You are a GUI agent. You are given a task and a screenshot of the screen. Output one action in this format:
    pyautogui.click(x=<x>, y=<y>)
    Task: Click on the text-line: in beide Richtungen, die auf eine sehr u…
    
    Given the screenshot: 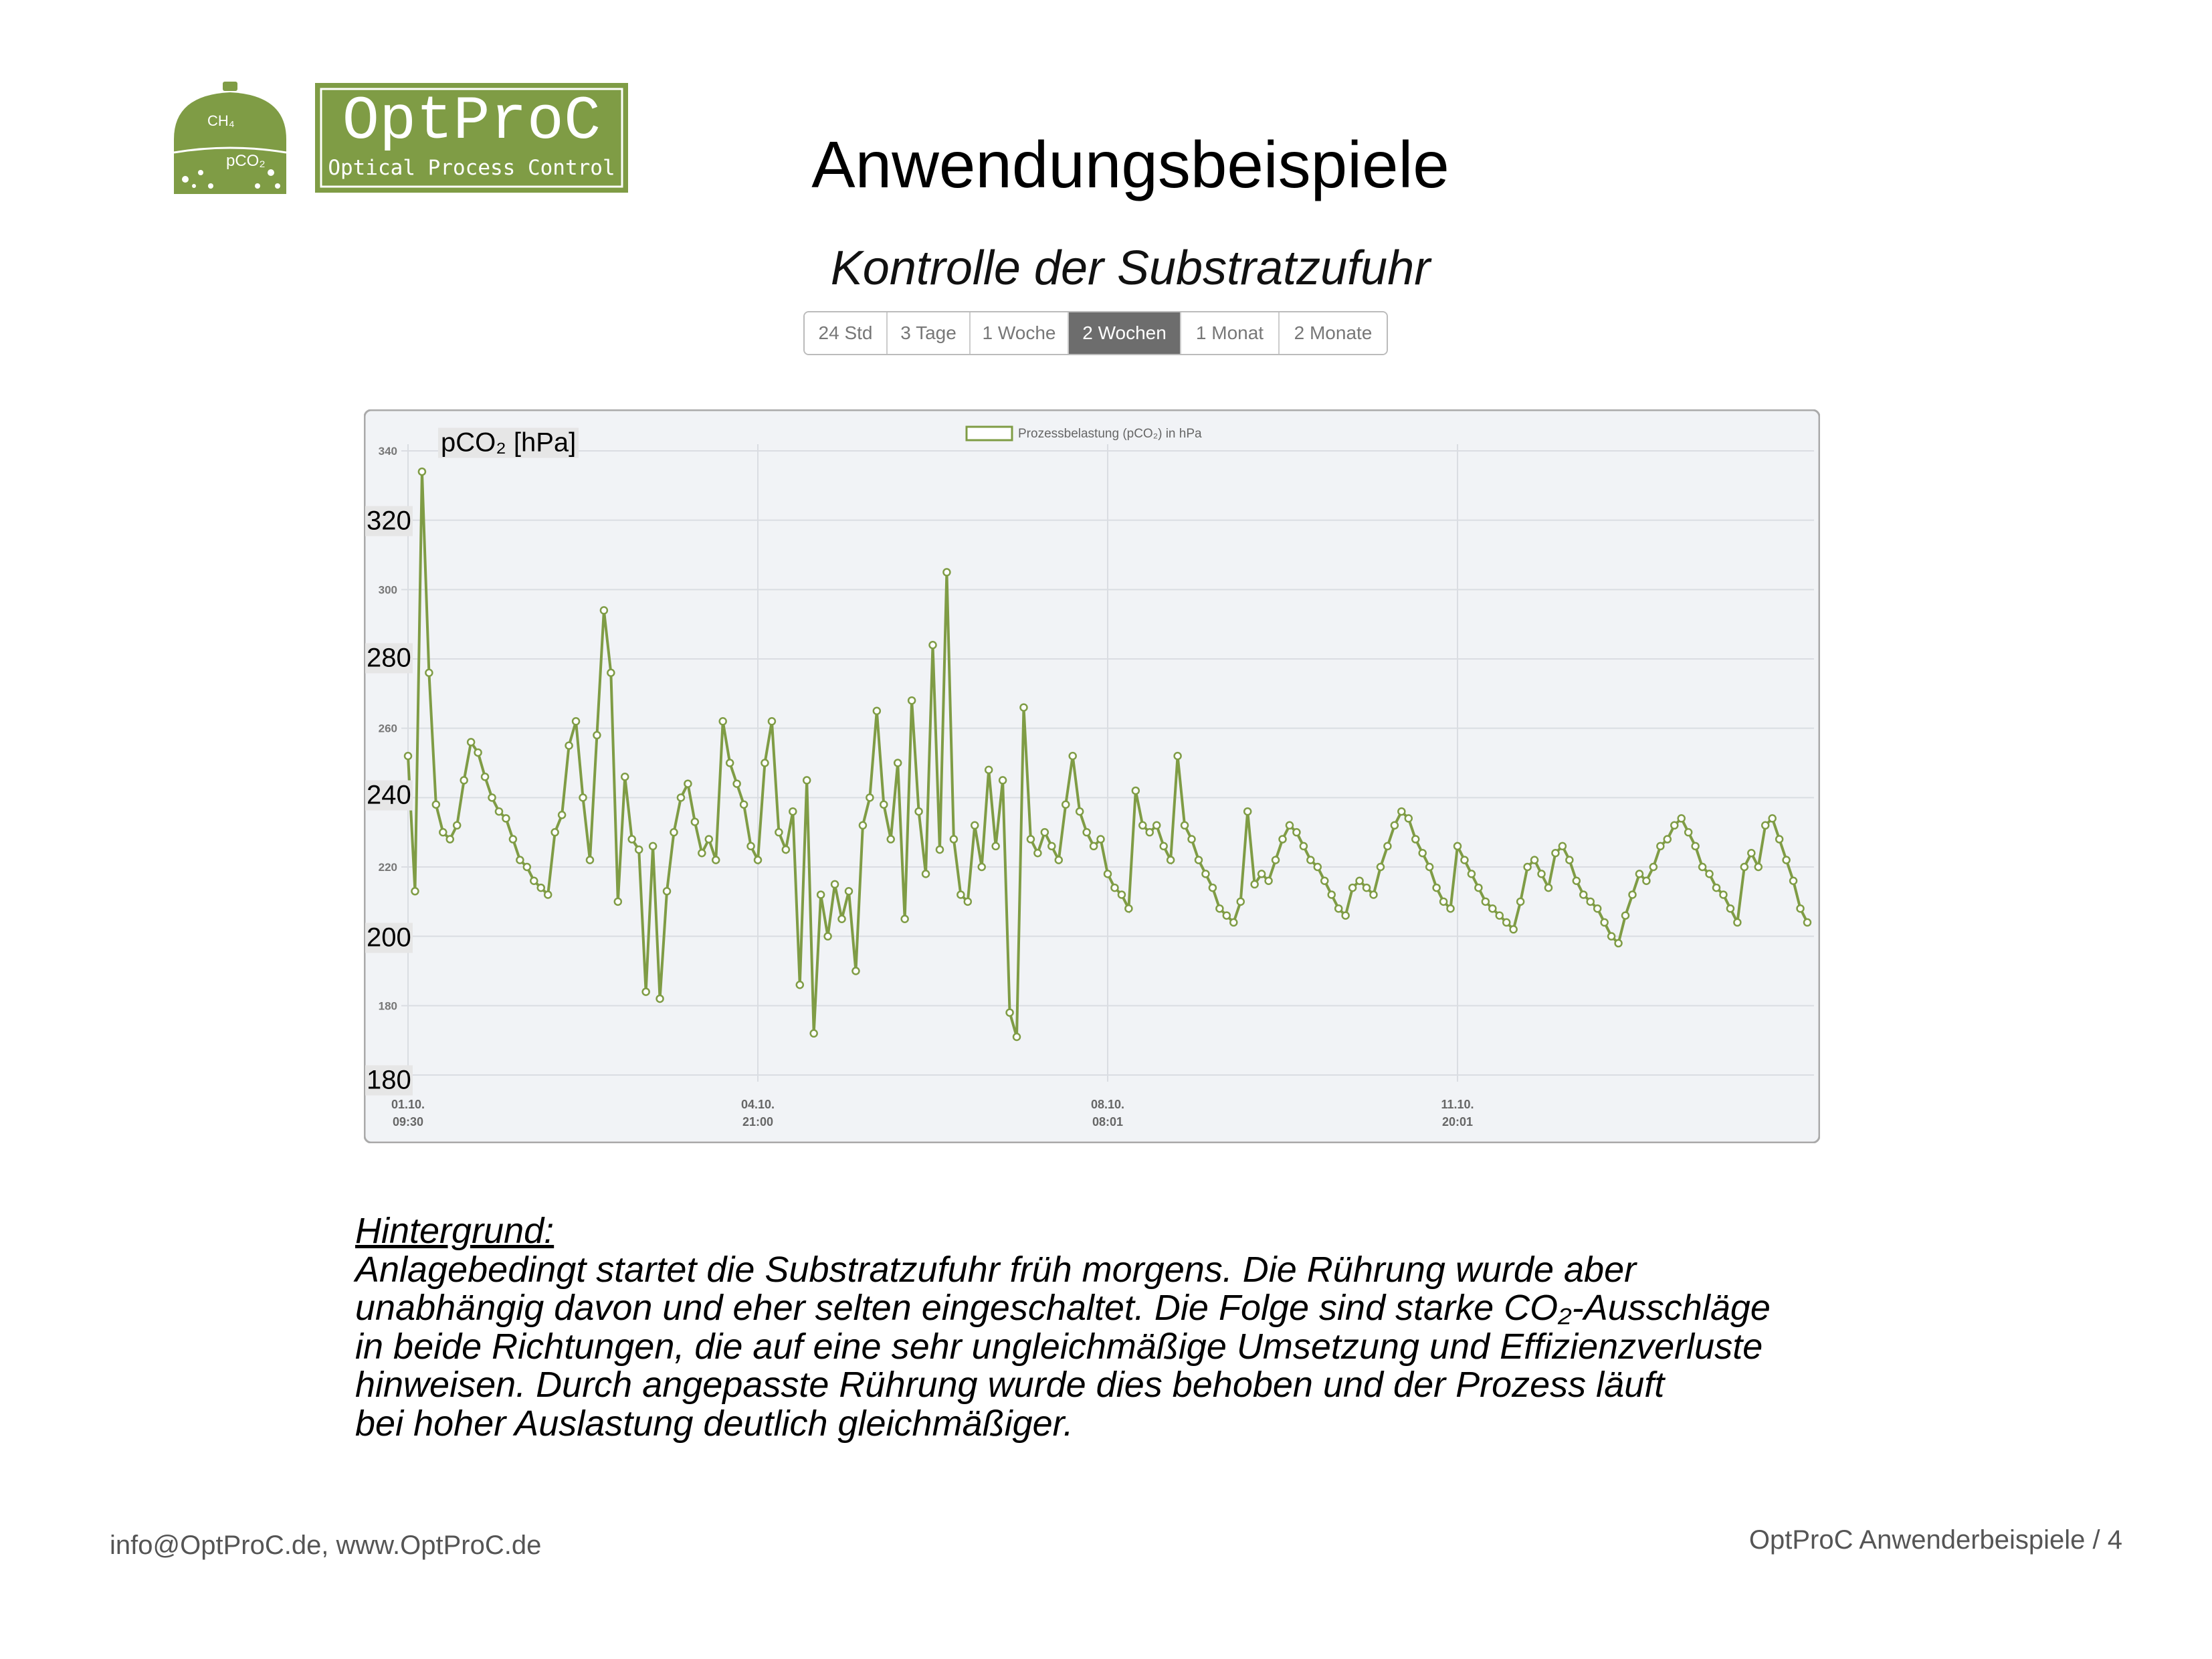 What is the action you would take?
    pyautogui.click(x=1059, y=1346)
    